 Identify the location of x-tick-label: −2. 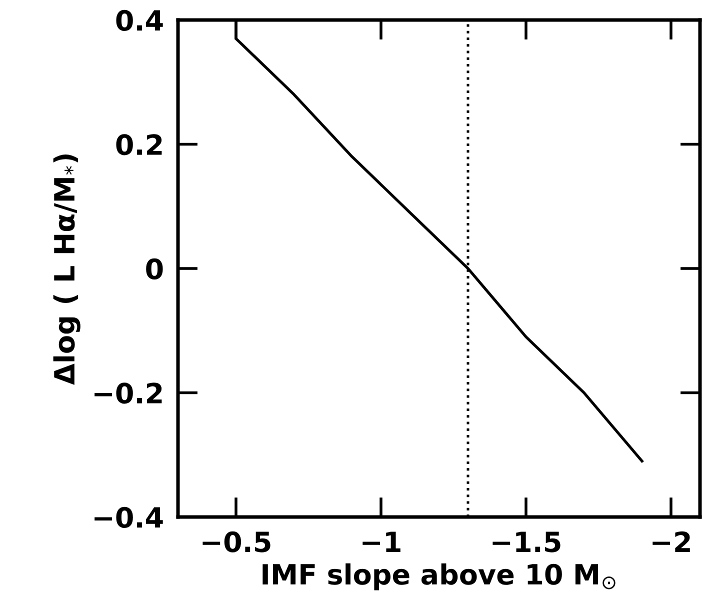
(671, 541).